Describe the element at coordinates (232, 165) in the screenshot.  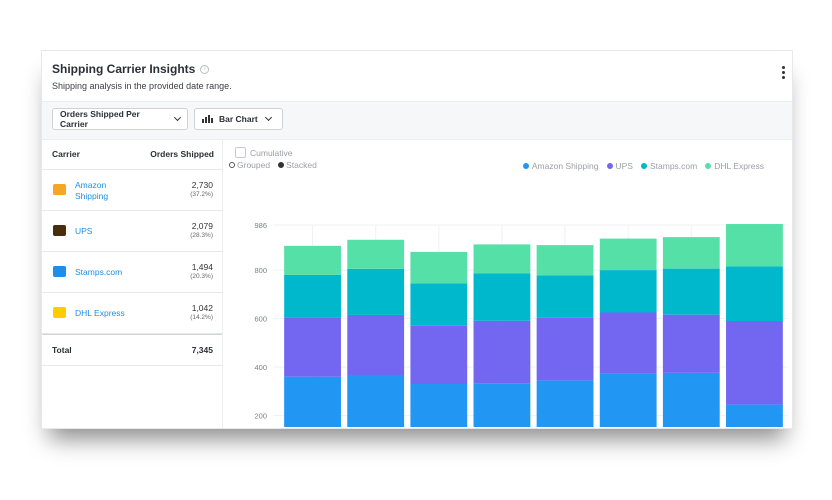
I see `grouped-radio-dot` at that location.